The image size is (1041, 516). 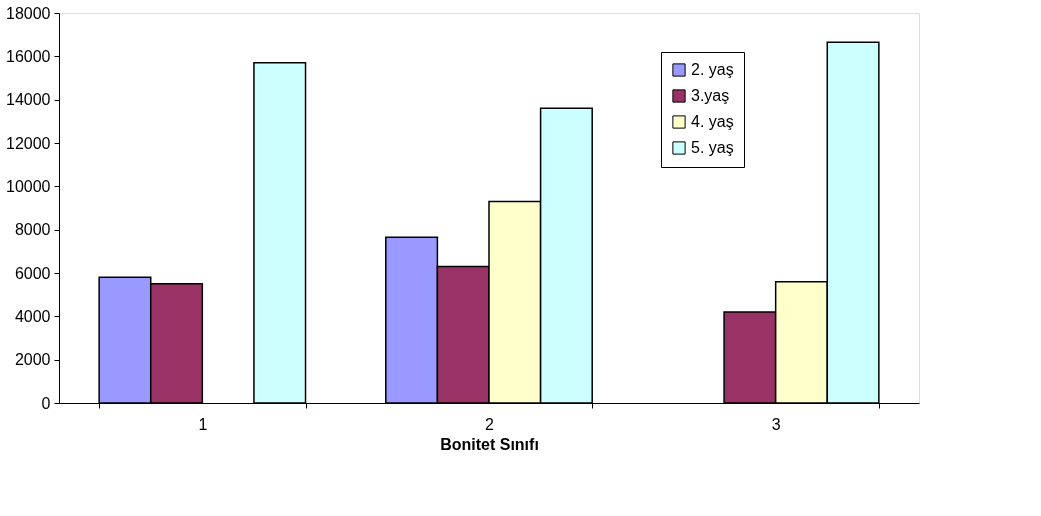 I want to click on y-tick-label: 18000, so click(x=28, y=13).